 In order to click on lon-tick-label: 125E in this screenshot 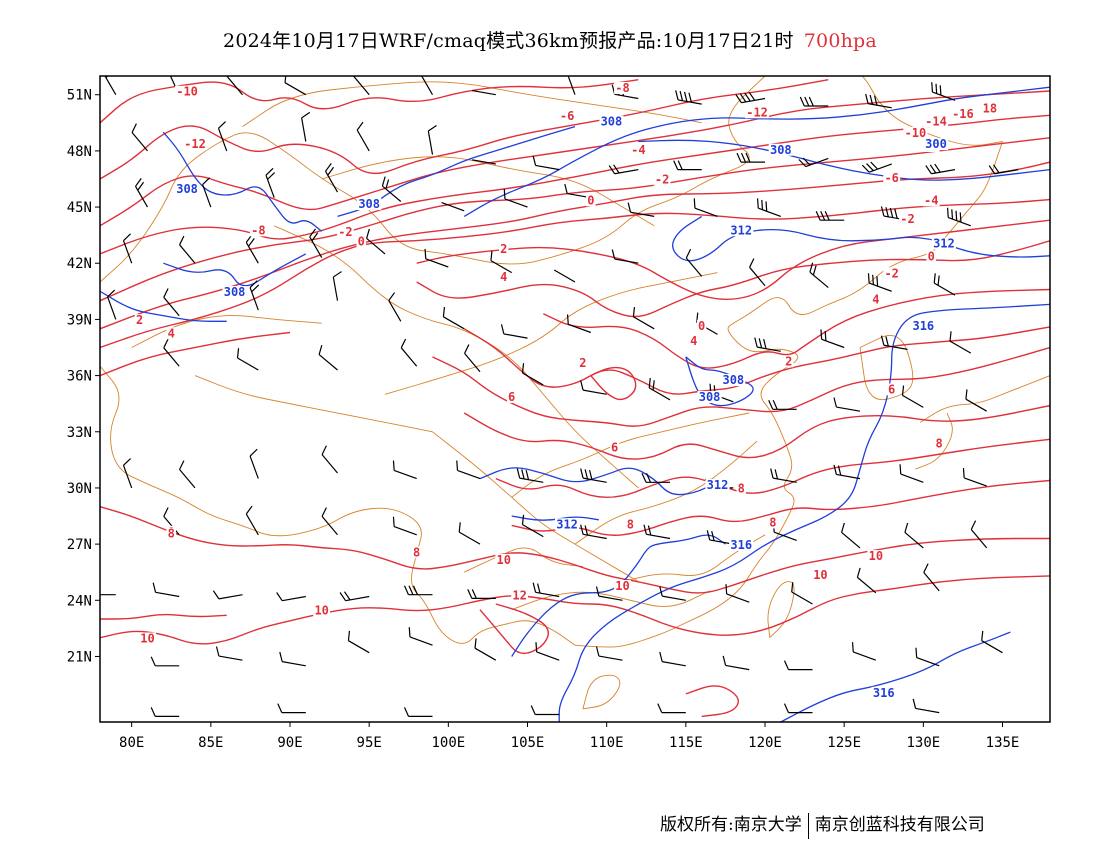, I will do `click(844, 743)`.